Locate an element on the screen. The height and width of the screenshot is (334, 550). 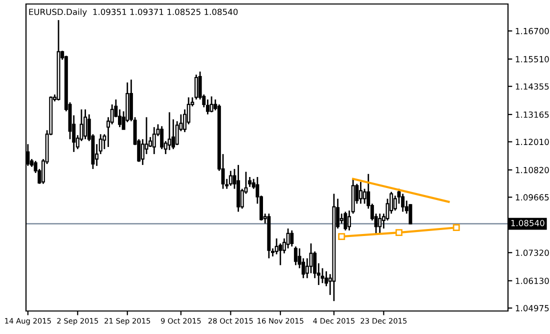
text: EURUSD.Daily 1.09351 1.09371 1.08525 1.08540 is located at coordinates (133, 12).